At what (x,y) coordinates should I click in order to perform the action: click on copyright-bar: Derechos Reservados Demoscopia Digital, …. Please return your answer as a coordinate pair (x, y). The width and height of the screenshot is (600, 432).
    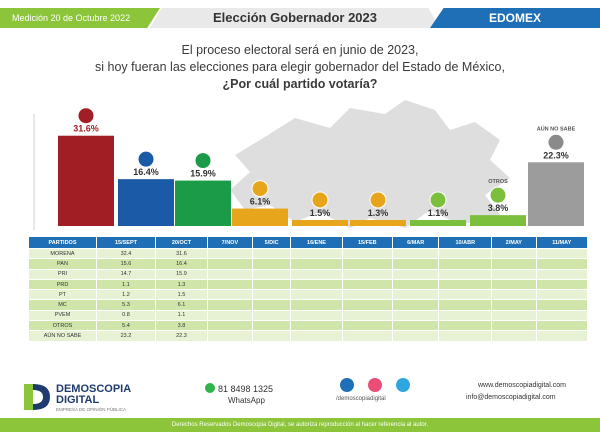
    Looking at the image, I should click on (300, 425).